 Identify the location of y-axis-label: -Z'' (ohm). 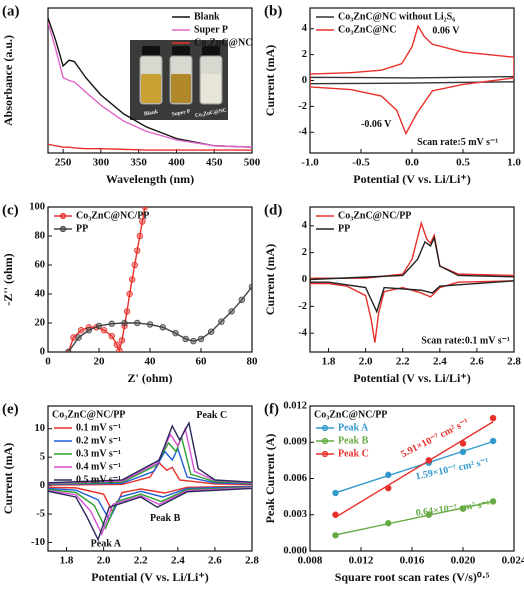
(8, 279).